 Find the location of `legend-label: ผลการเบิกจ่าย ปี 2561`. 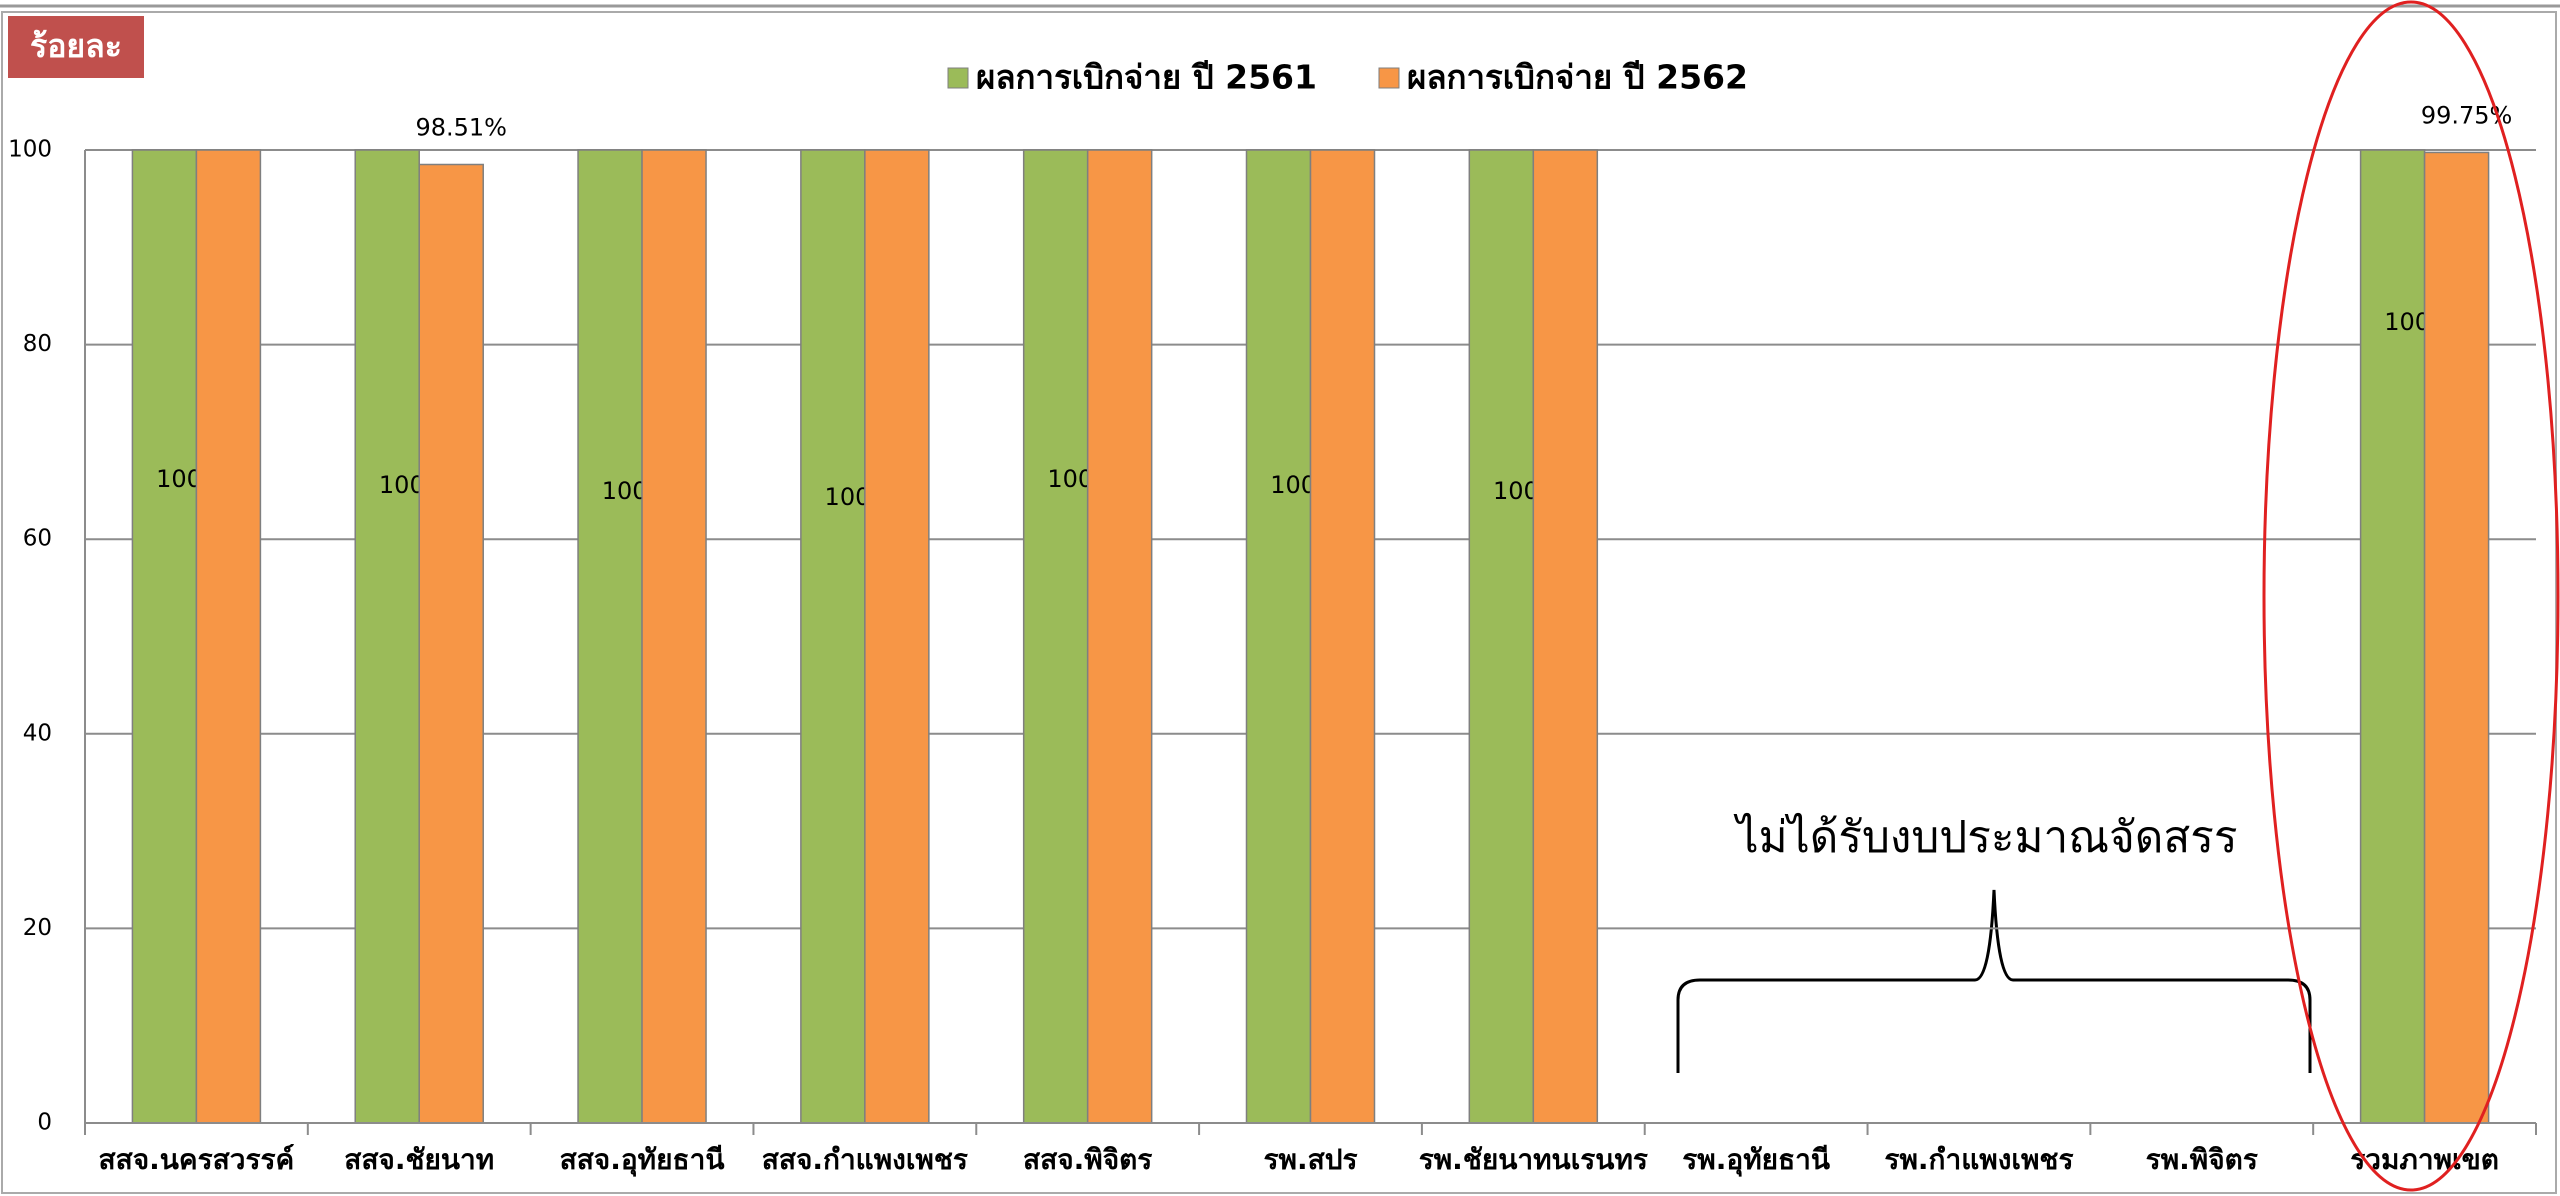

legend-label: ผลการเบิกจ่าย ปี 2561 is located at coordinates (1146, 77).